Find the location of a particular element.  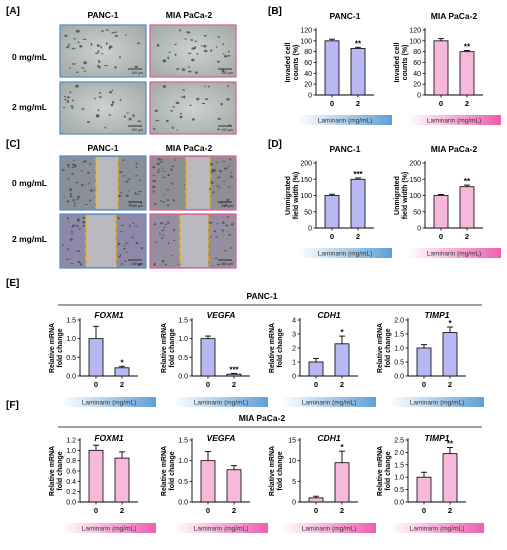

panel-c-row-2: 2 mg/mL is located at coordinates (29, 239).